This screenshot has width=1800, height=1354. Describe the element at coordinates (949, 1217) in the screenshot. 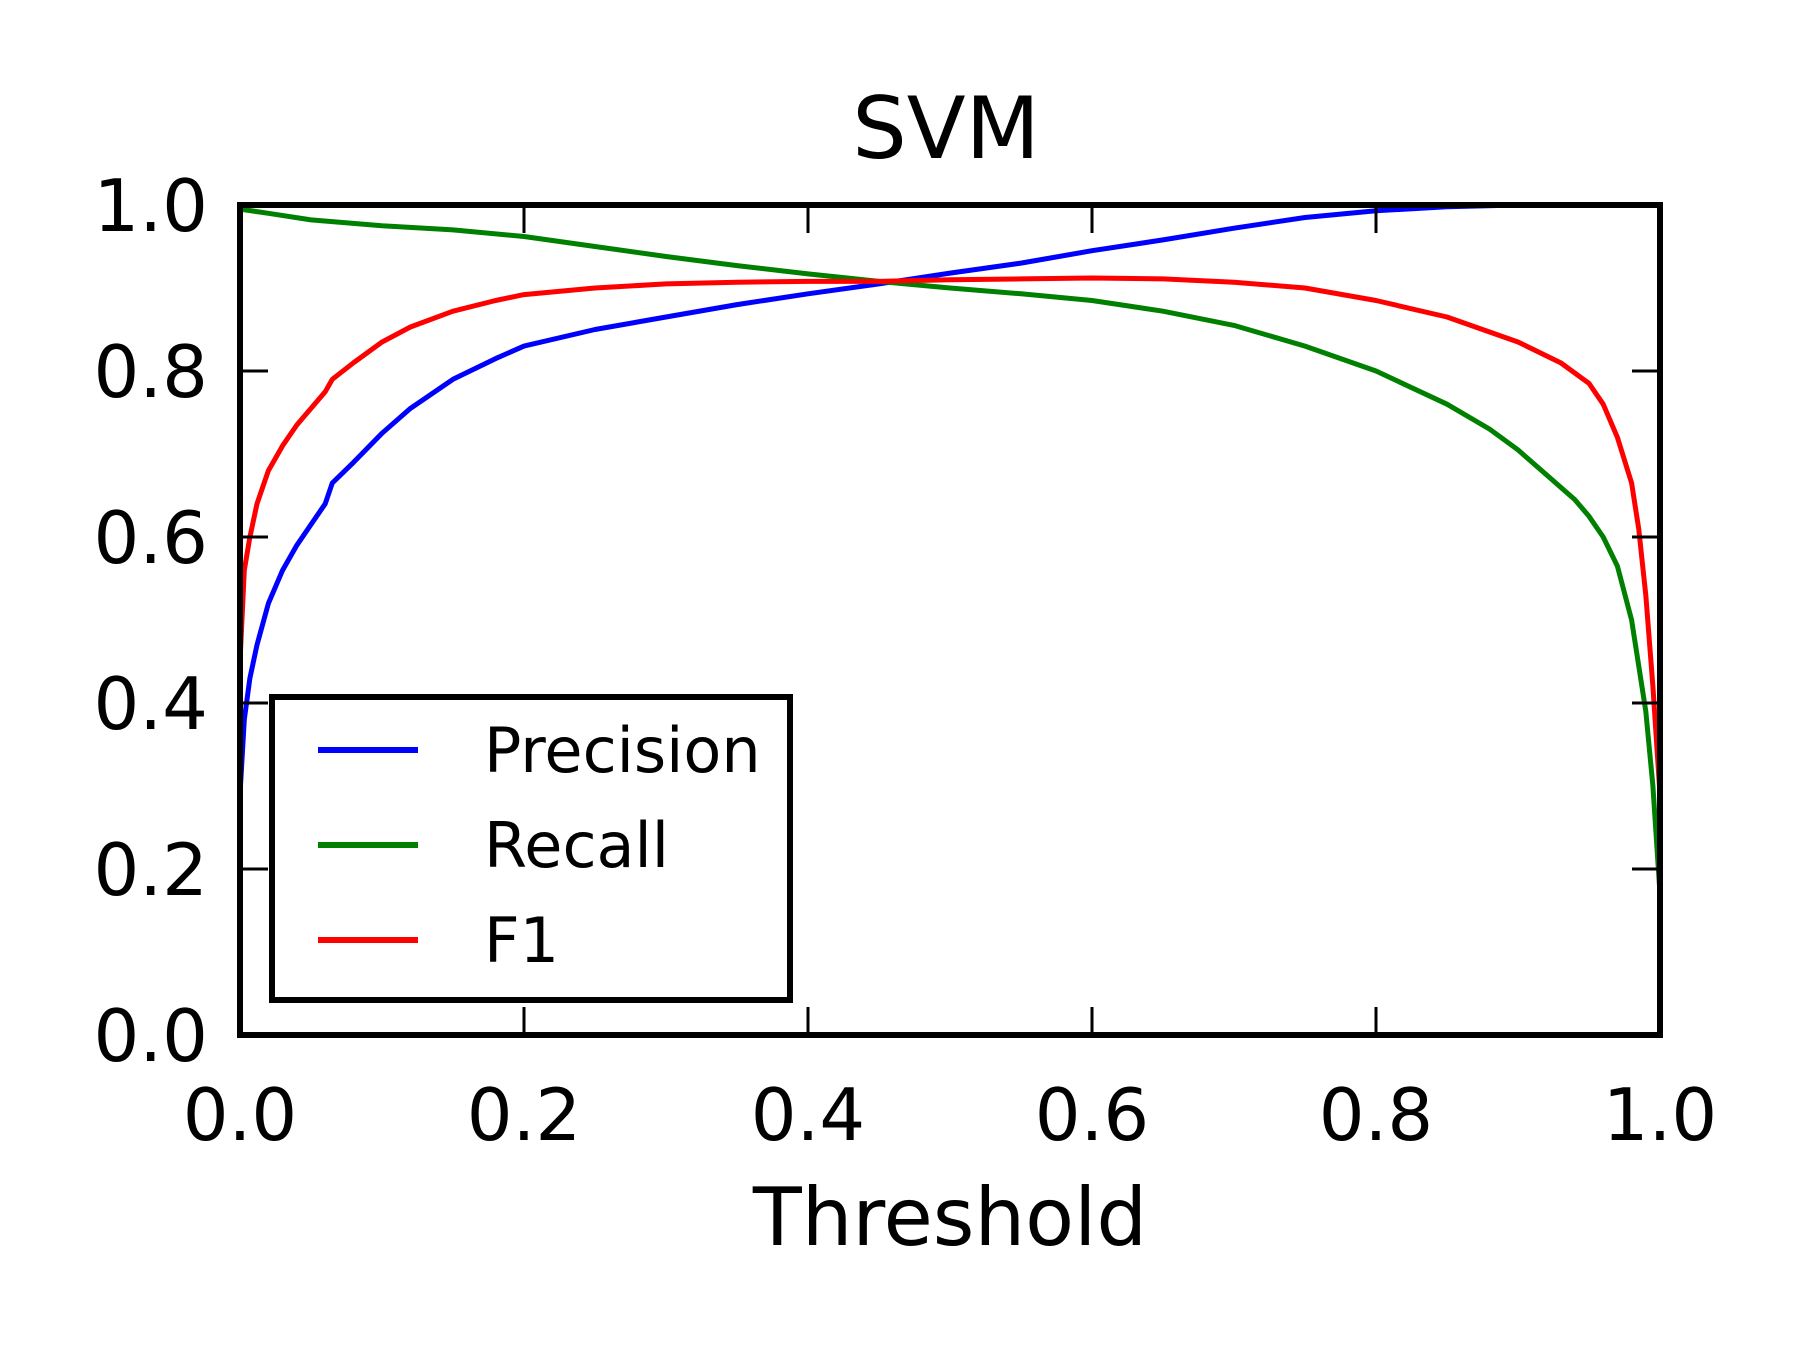

I see `x-axis-label: Threshold` at that location.